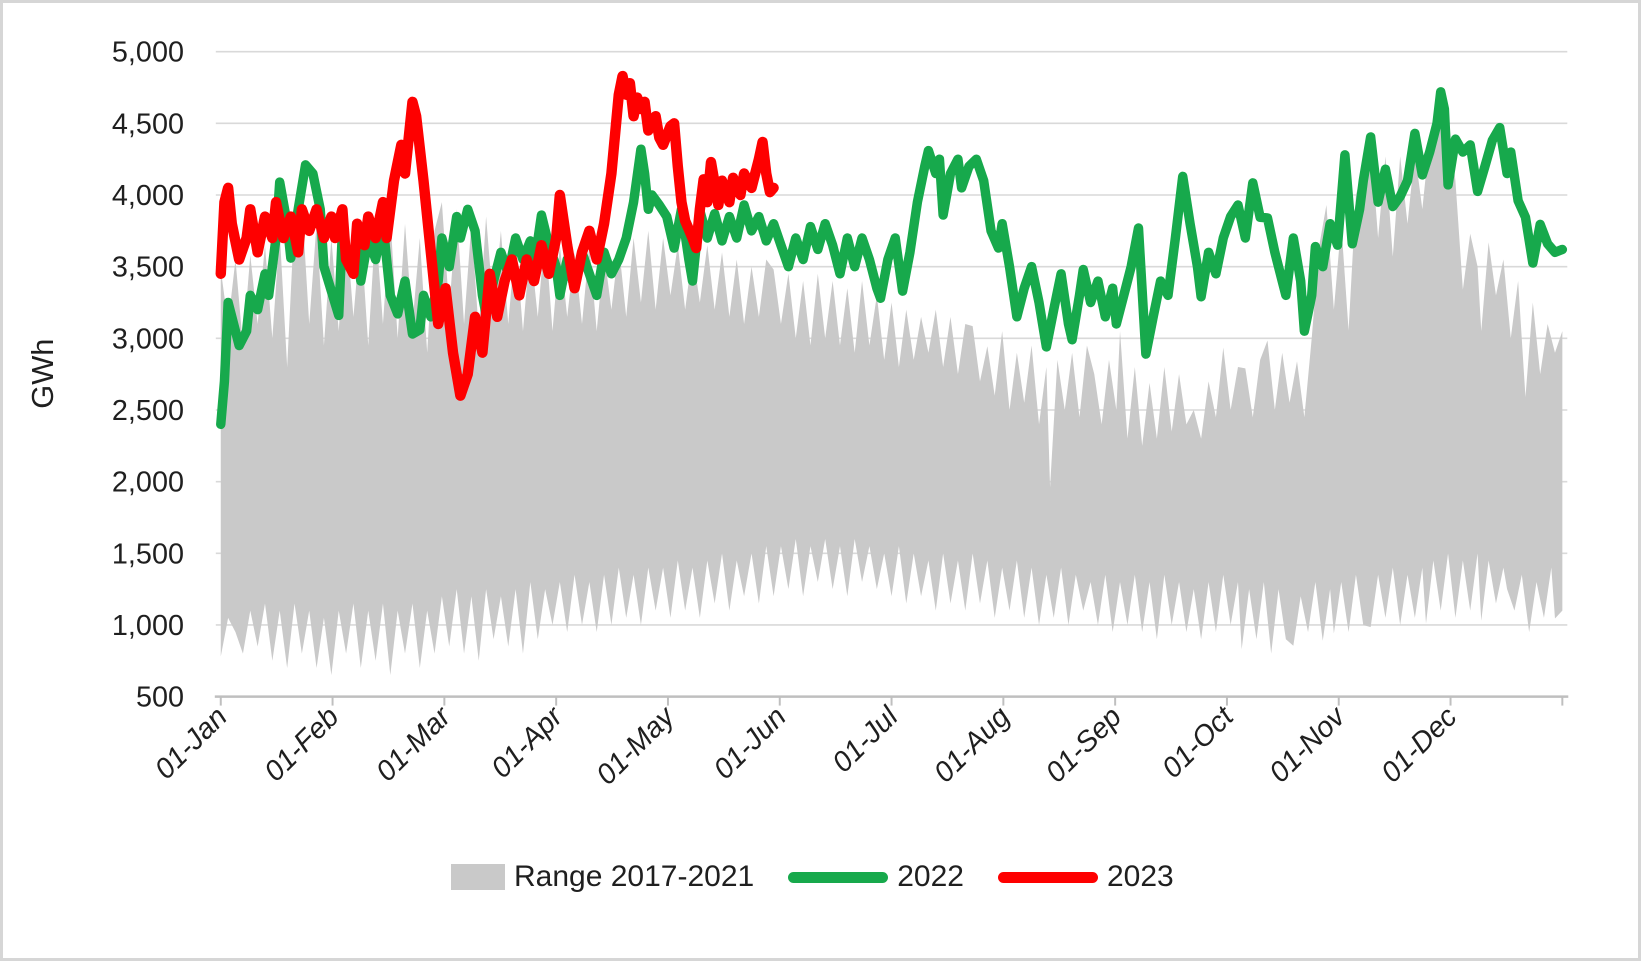  I want to click on range-area-swatch, so click(478, 877).